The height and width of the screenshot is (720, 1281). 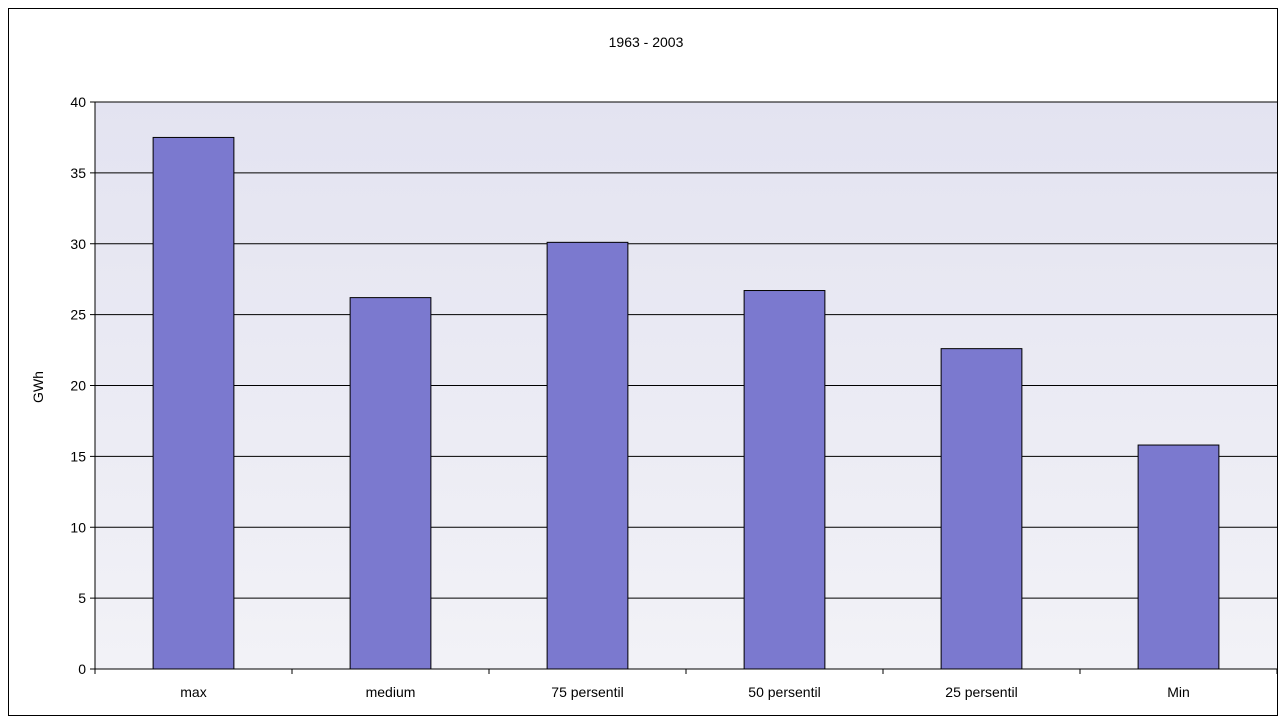 I want to click on y-tick-label: 40, so click(x=78, y=102).